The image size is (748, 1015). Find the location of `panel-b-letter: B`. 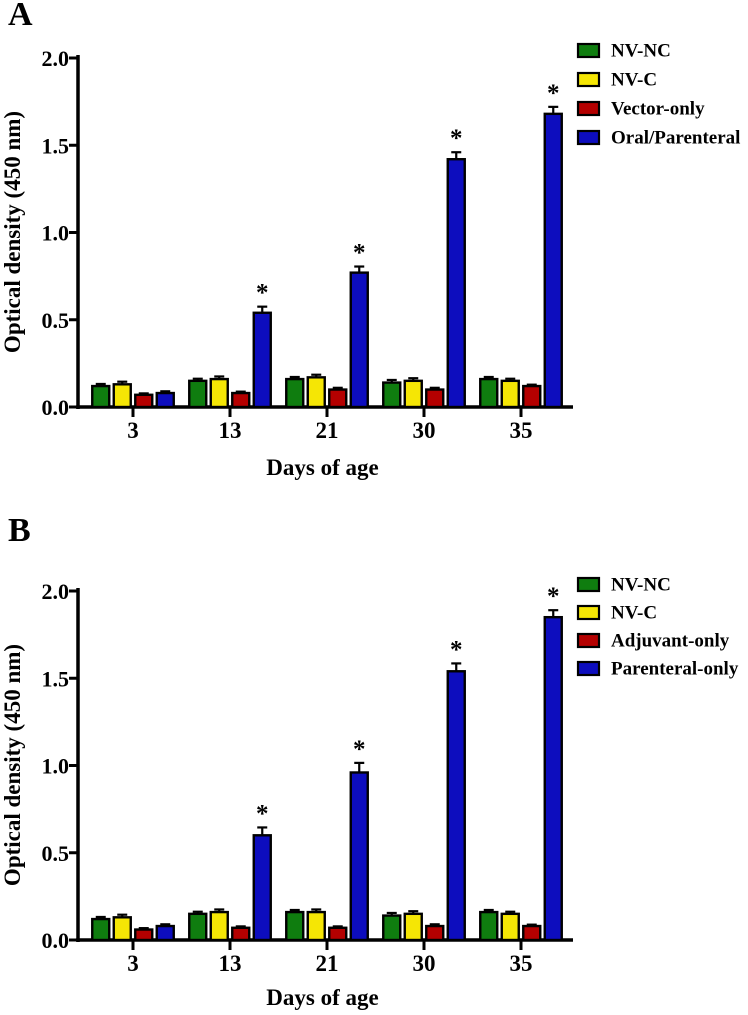

panel-b-letter: B is located at coordinates (19, 530).